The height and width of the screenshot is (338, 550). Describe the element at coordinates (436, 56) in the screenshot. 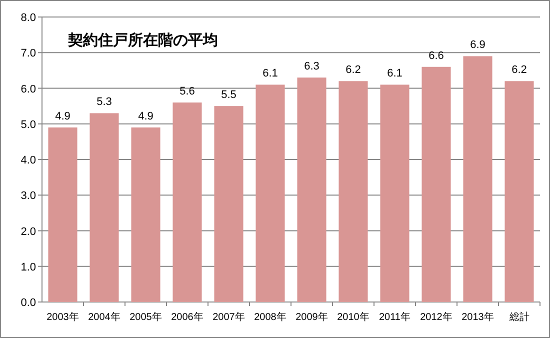

I see `data-label: 6.6` at that location.